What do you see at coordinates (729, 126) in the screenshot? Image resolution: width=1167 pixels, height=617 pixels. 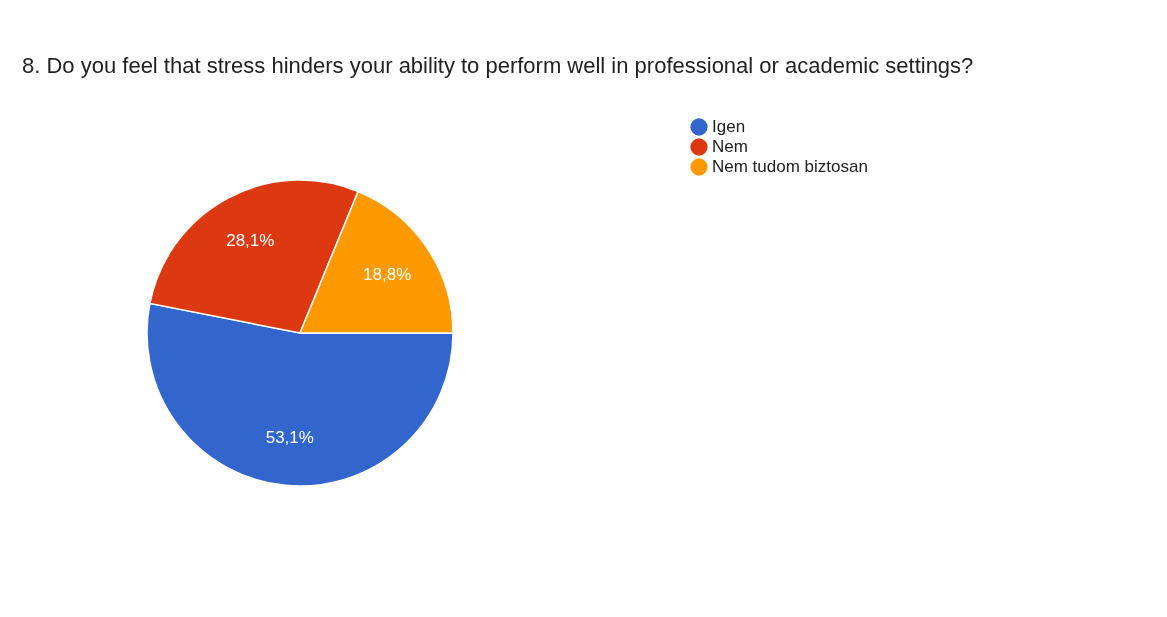 I see `legend-label: Igen` at bounding box center [729, 126].